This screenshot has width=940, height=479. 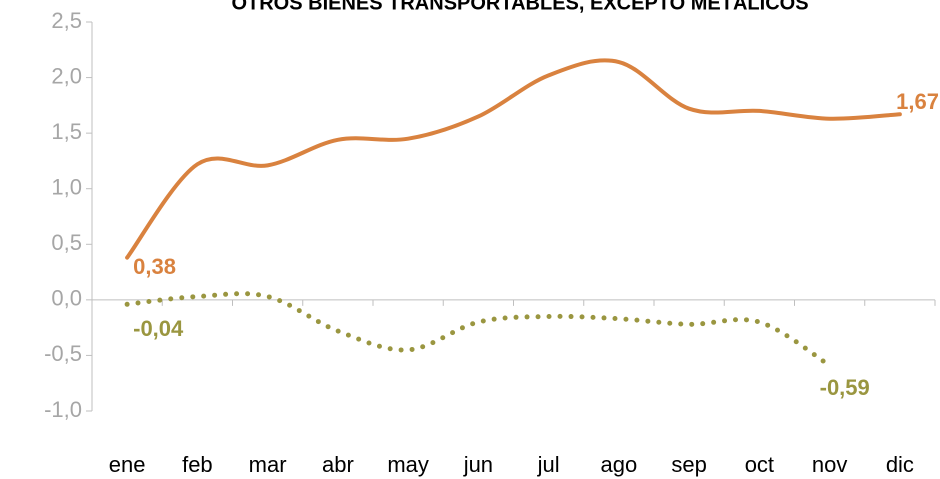 What do you see at coordinates (127, 464) in the screenshot?
I see `x-tick-label: ene` at bounding box center [127, 464].